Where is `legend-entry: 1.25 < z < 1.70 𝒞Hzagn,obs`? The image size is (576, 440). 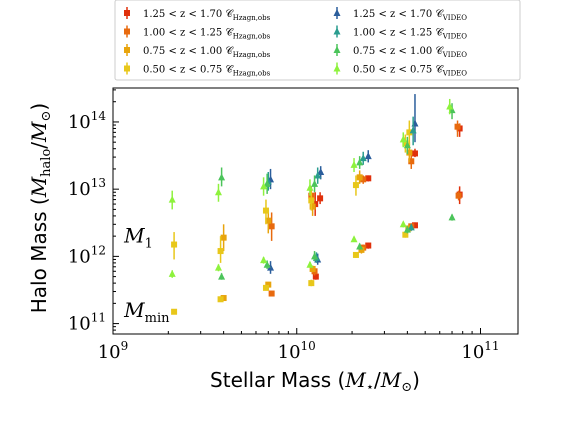 legend-entry: 1.25 < z < 1.70 𝒞Hzagn,obs is located at coordinates (197, 14).